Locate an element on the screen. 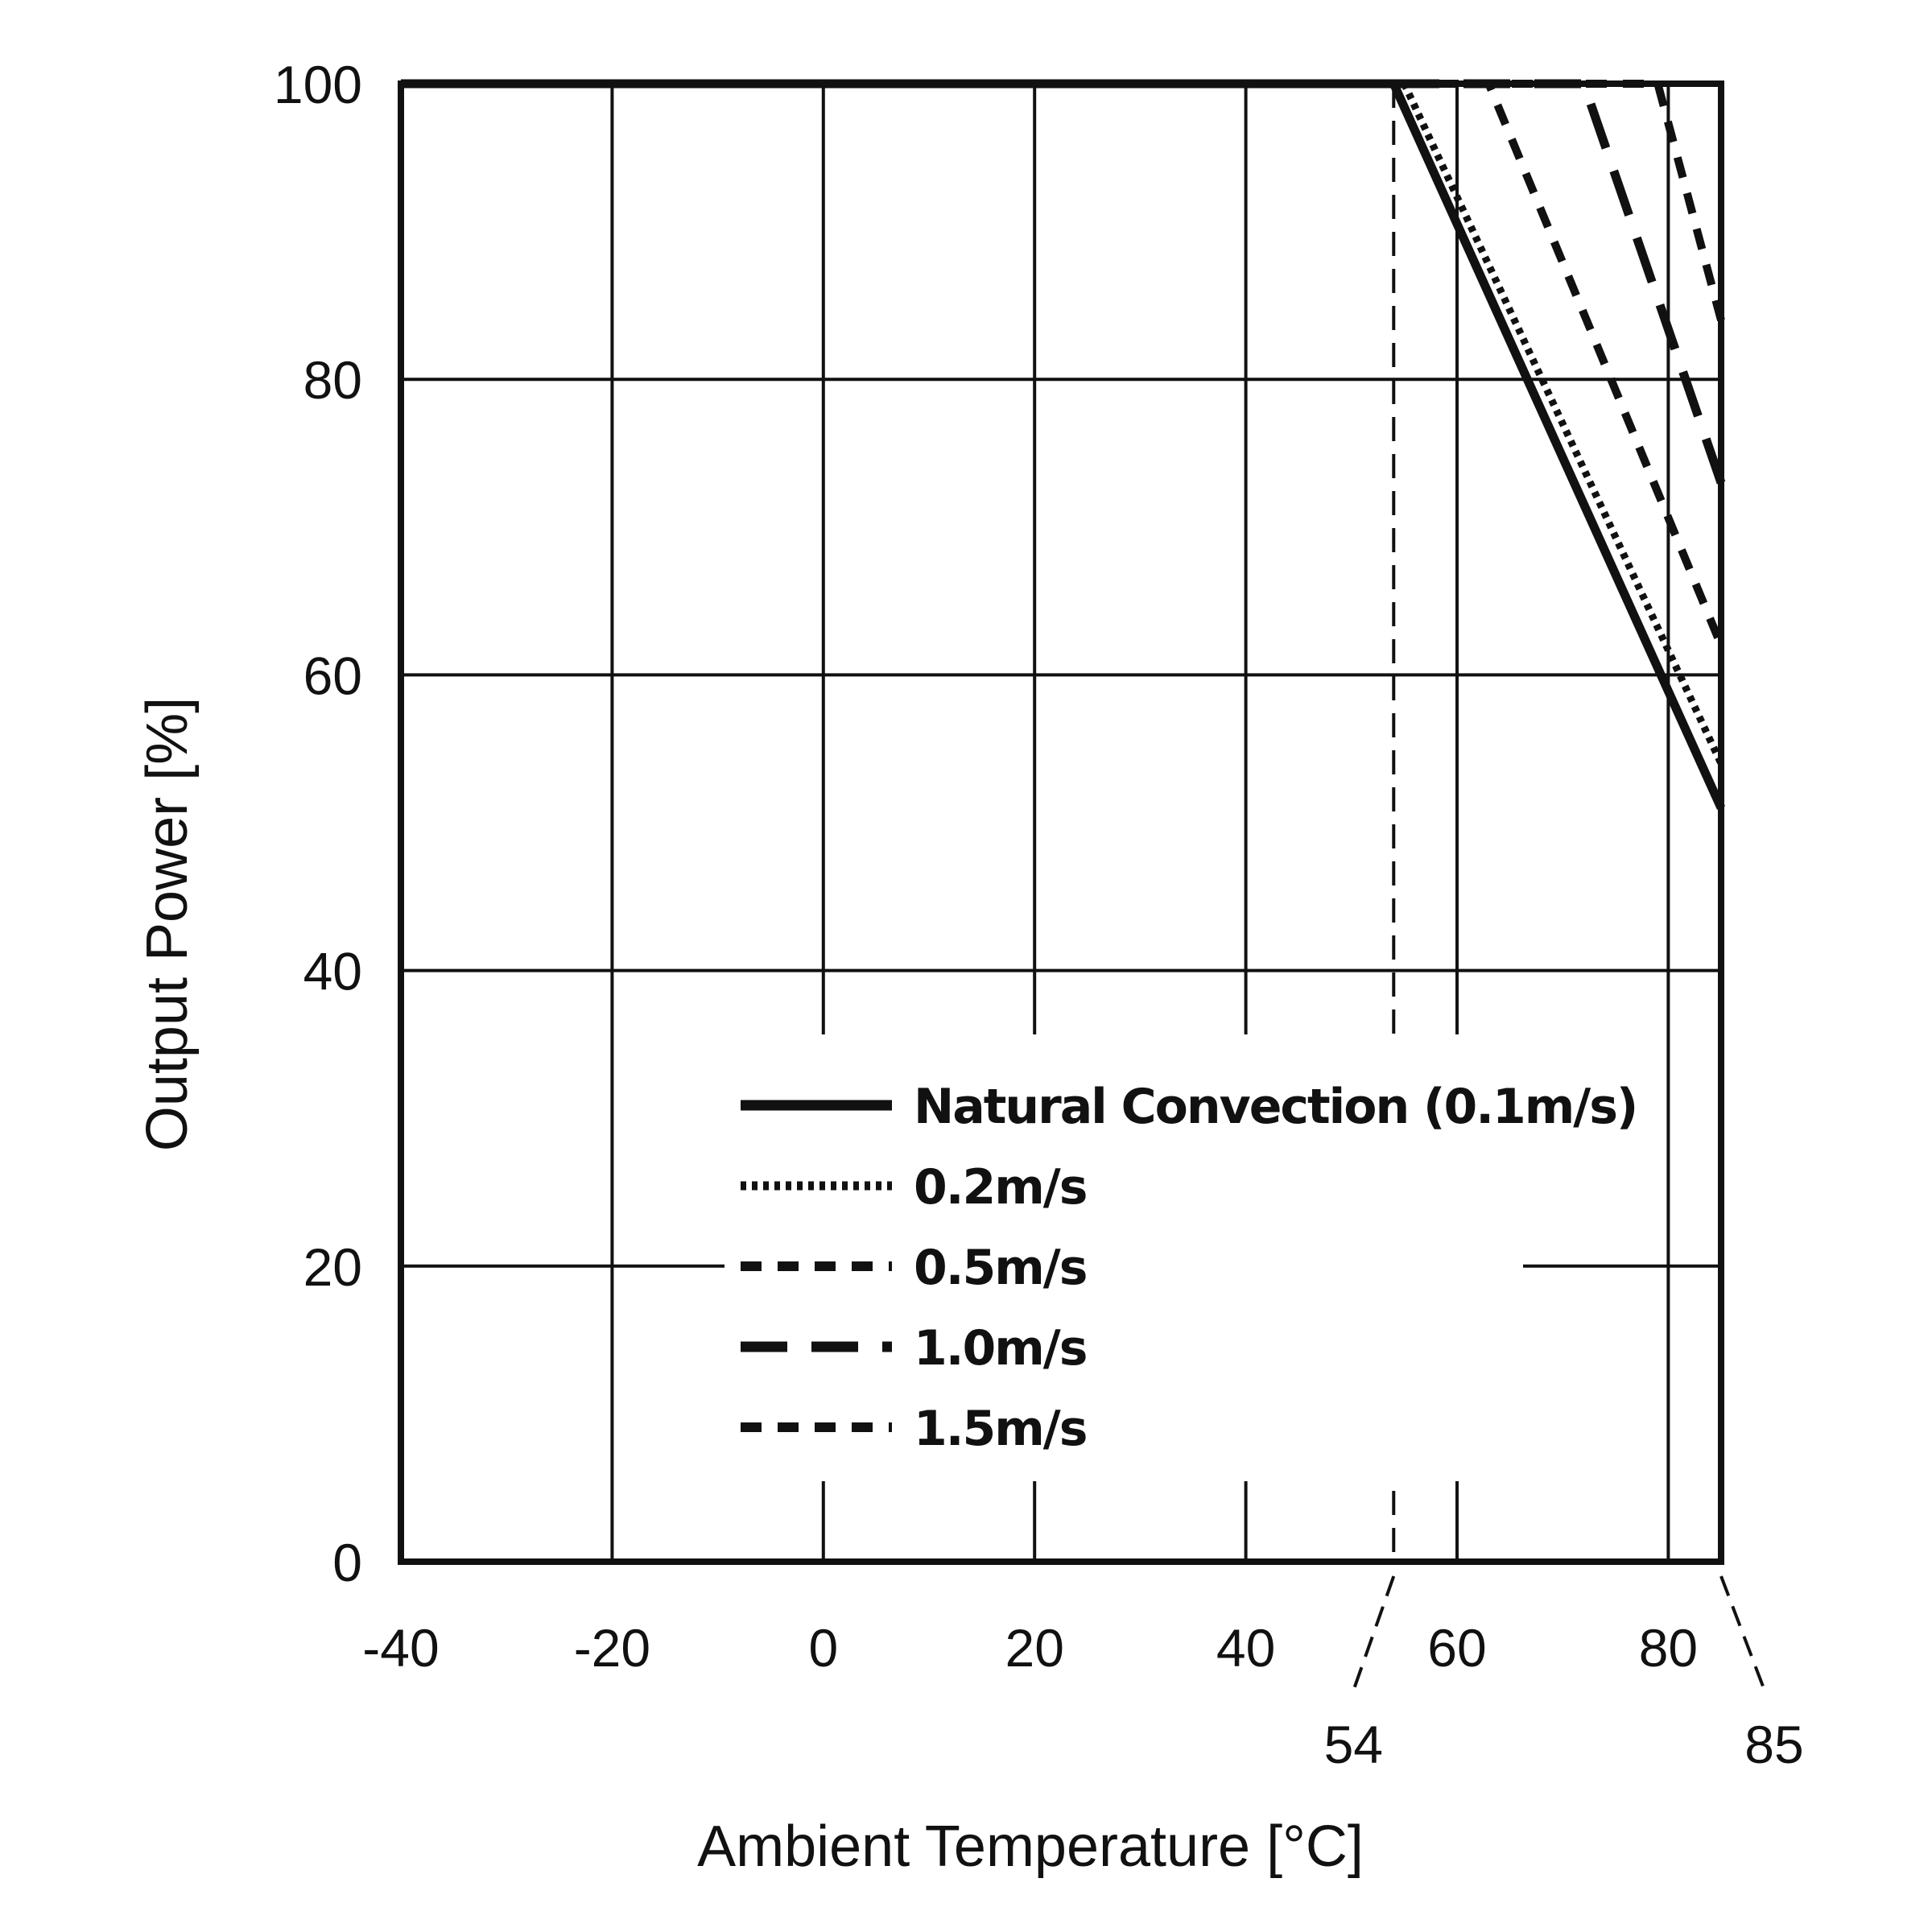  y-tick-label: 20 is located at coordinates (332, 1267).